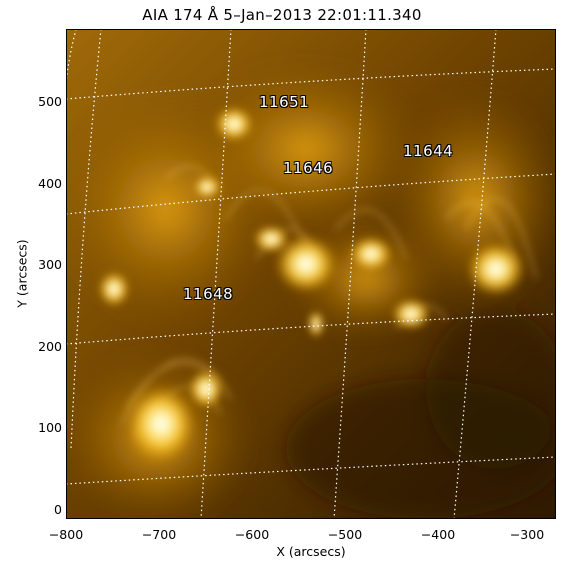 This screenshot has width=564, height=564. I want to click on region-label-11651: 11651, so click(284, 102).